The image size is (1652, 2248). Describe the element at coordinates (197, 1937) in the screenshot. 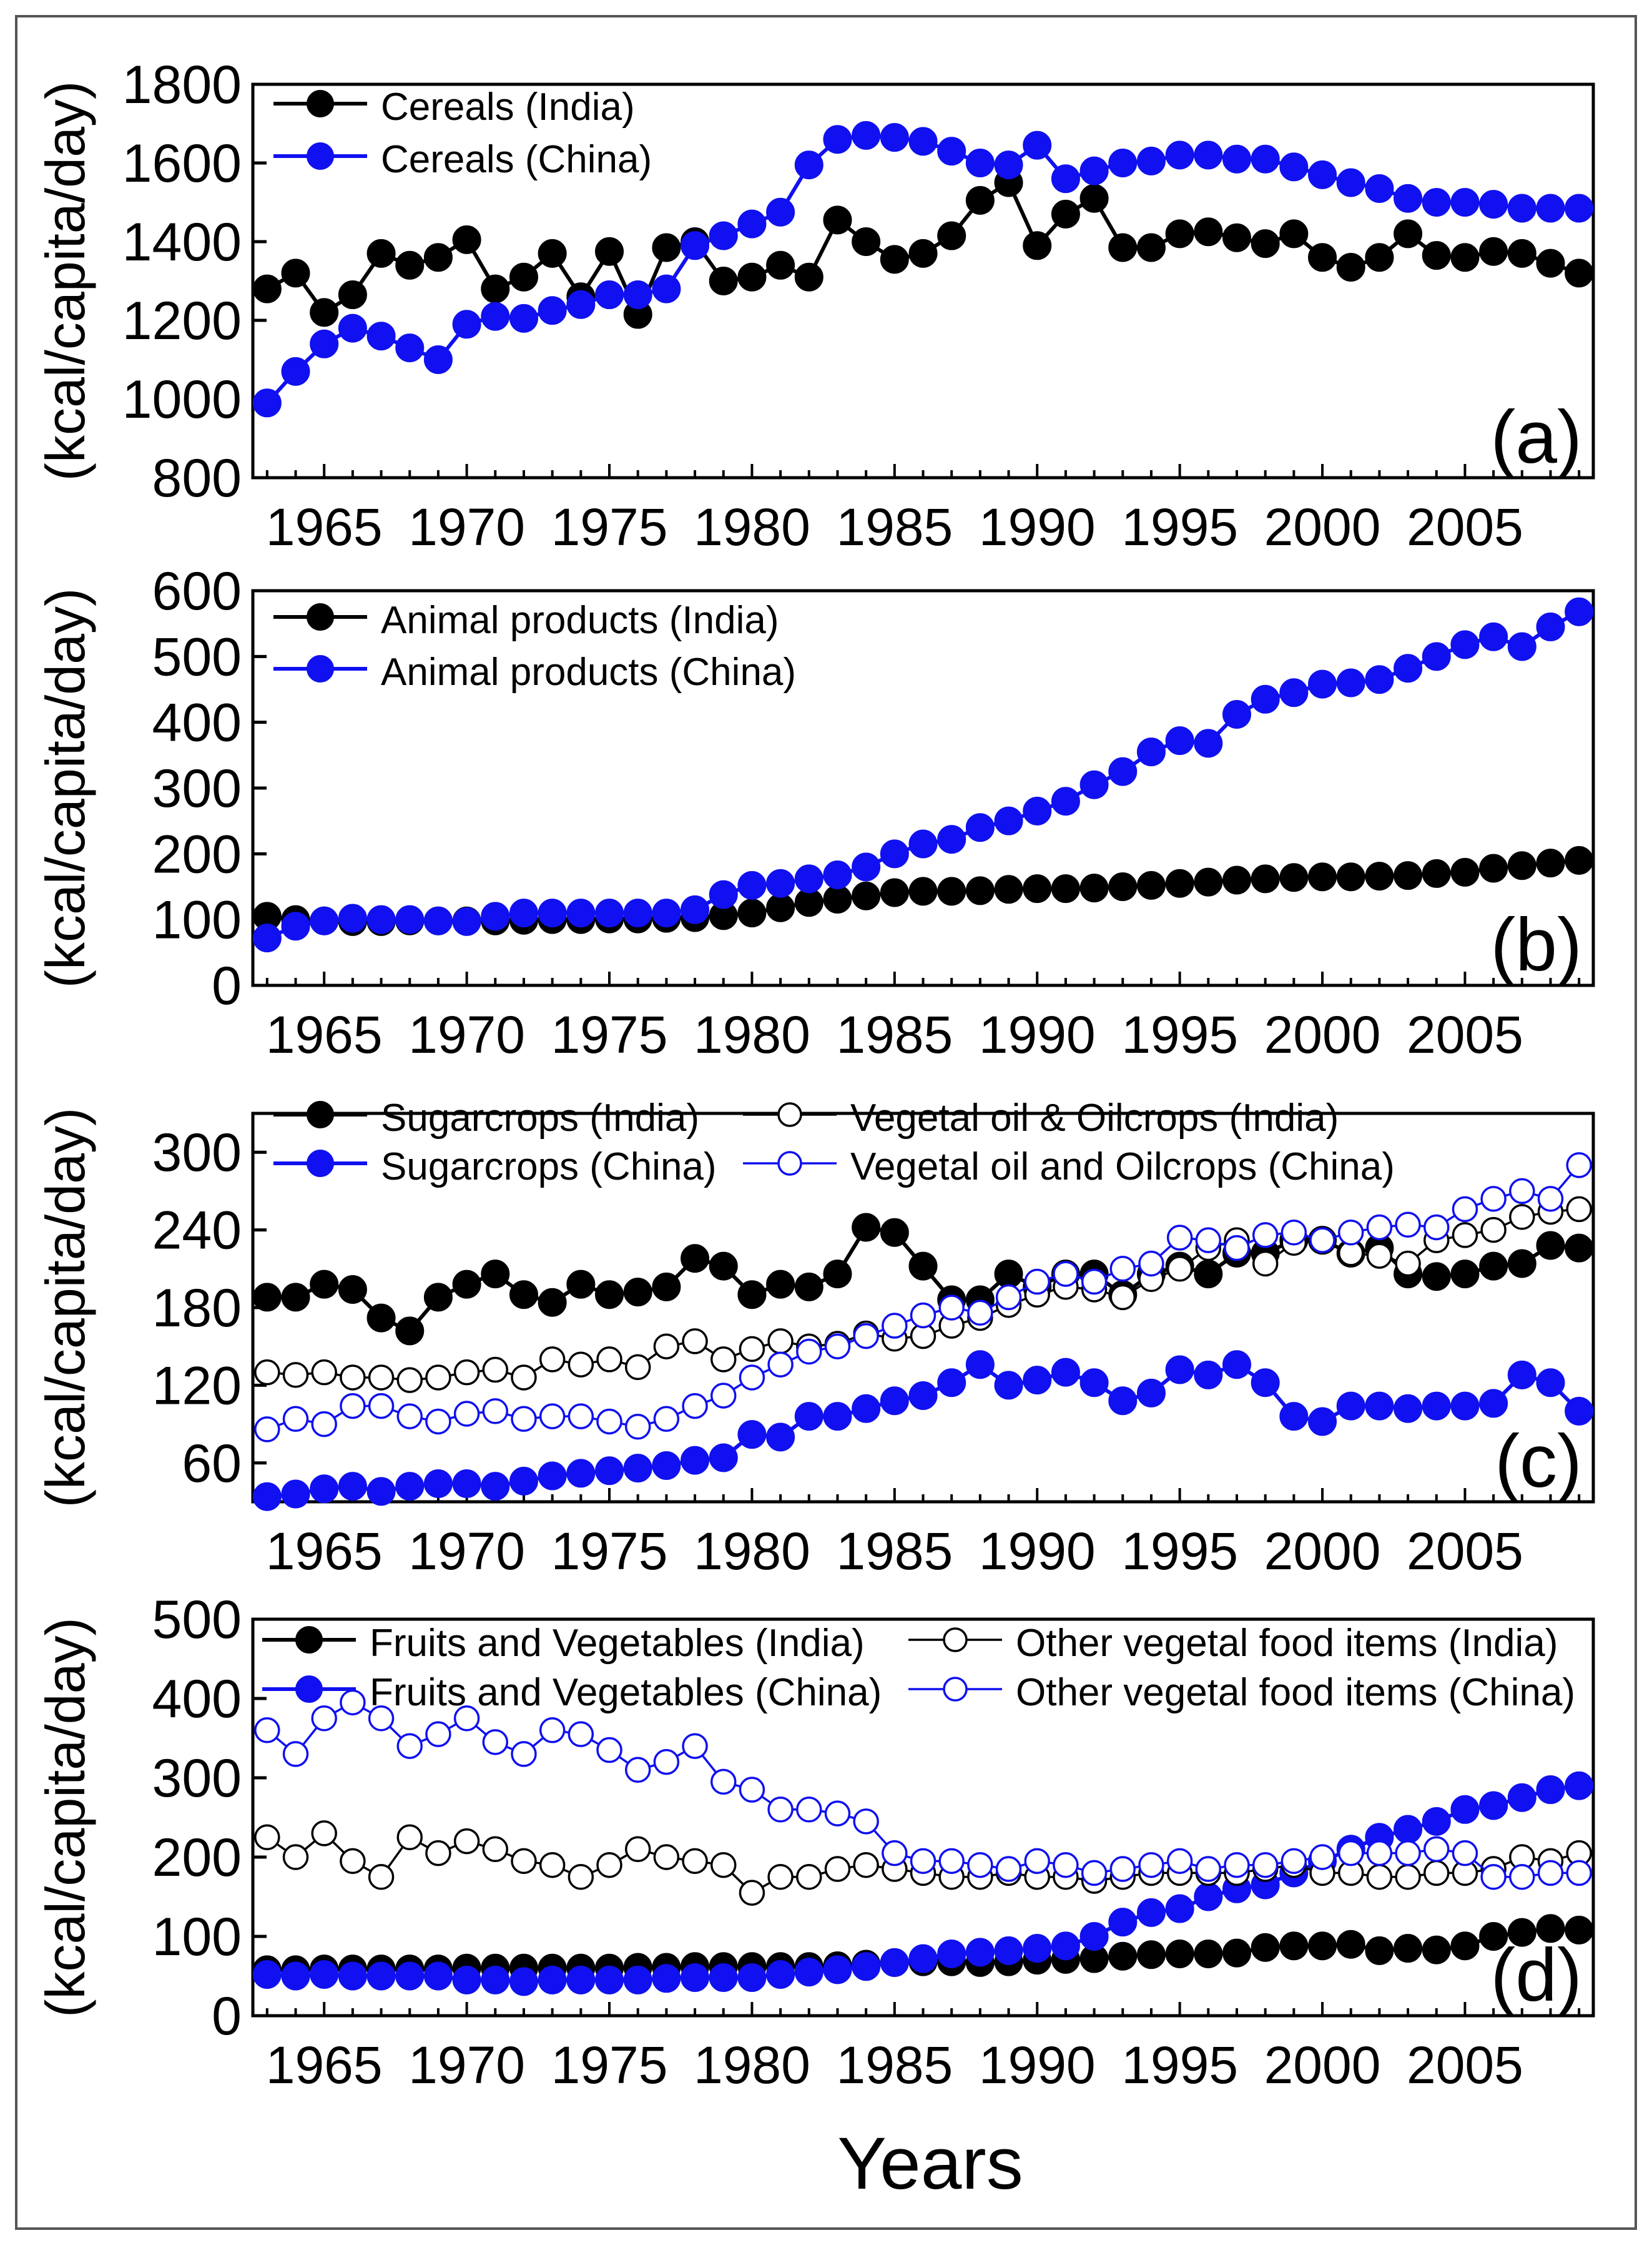

I see `y-tick-label: 100` at that location.